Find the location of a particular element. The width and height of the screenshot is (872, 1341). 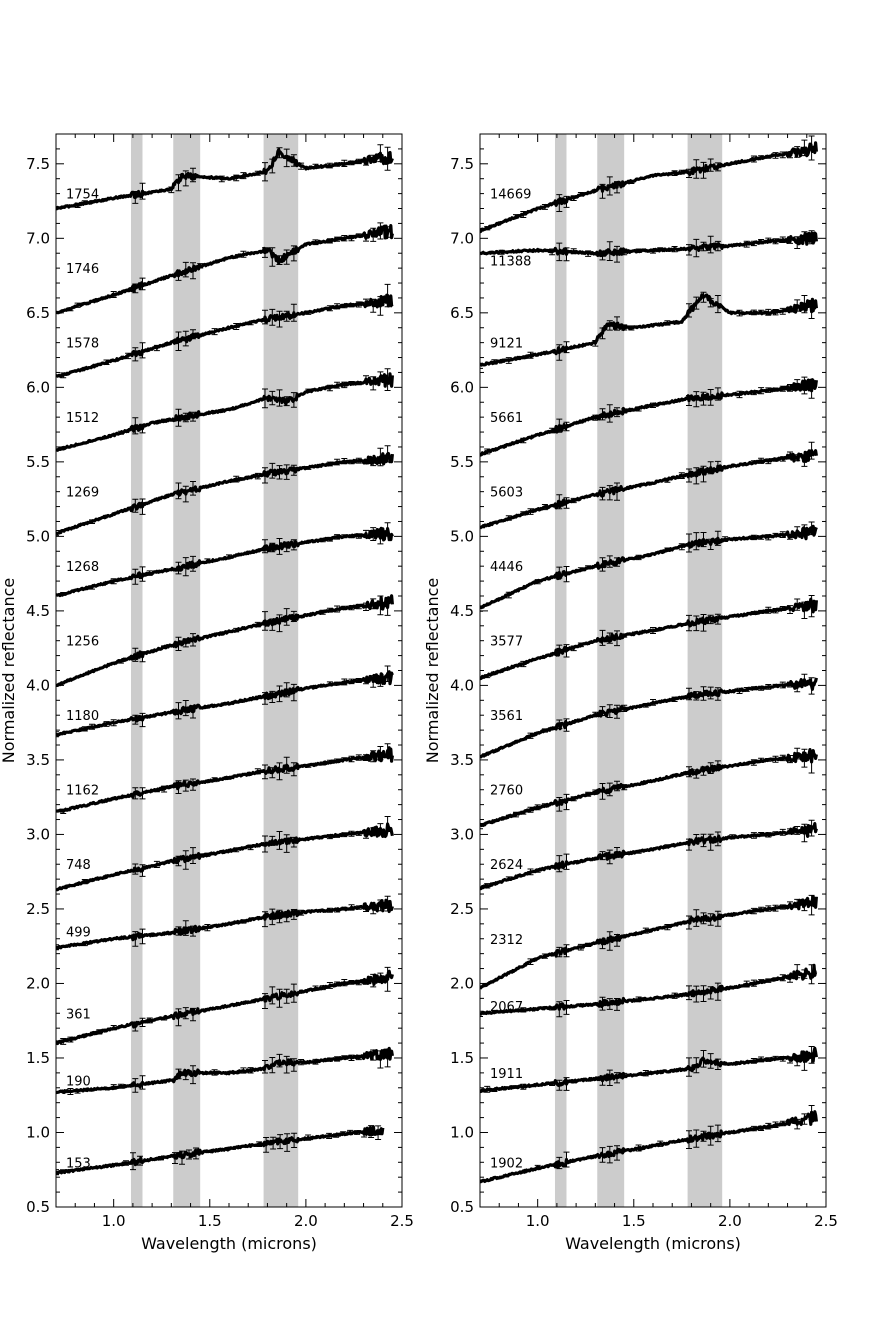

spectrum-label: 1754 is located at coordinates (82, 195).